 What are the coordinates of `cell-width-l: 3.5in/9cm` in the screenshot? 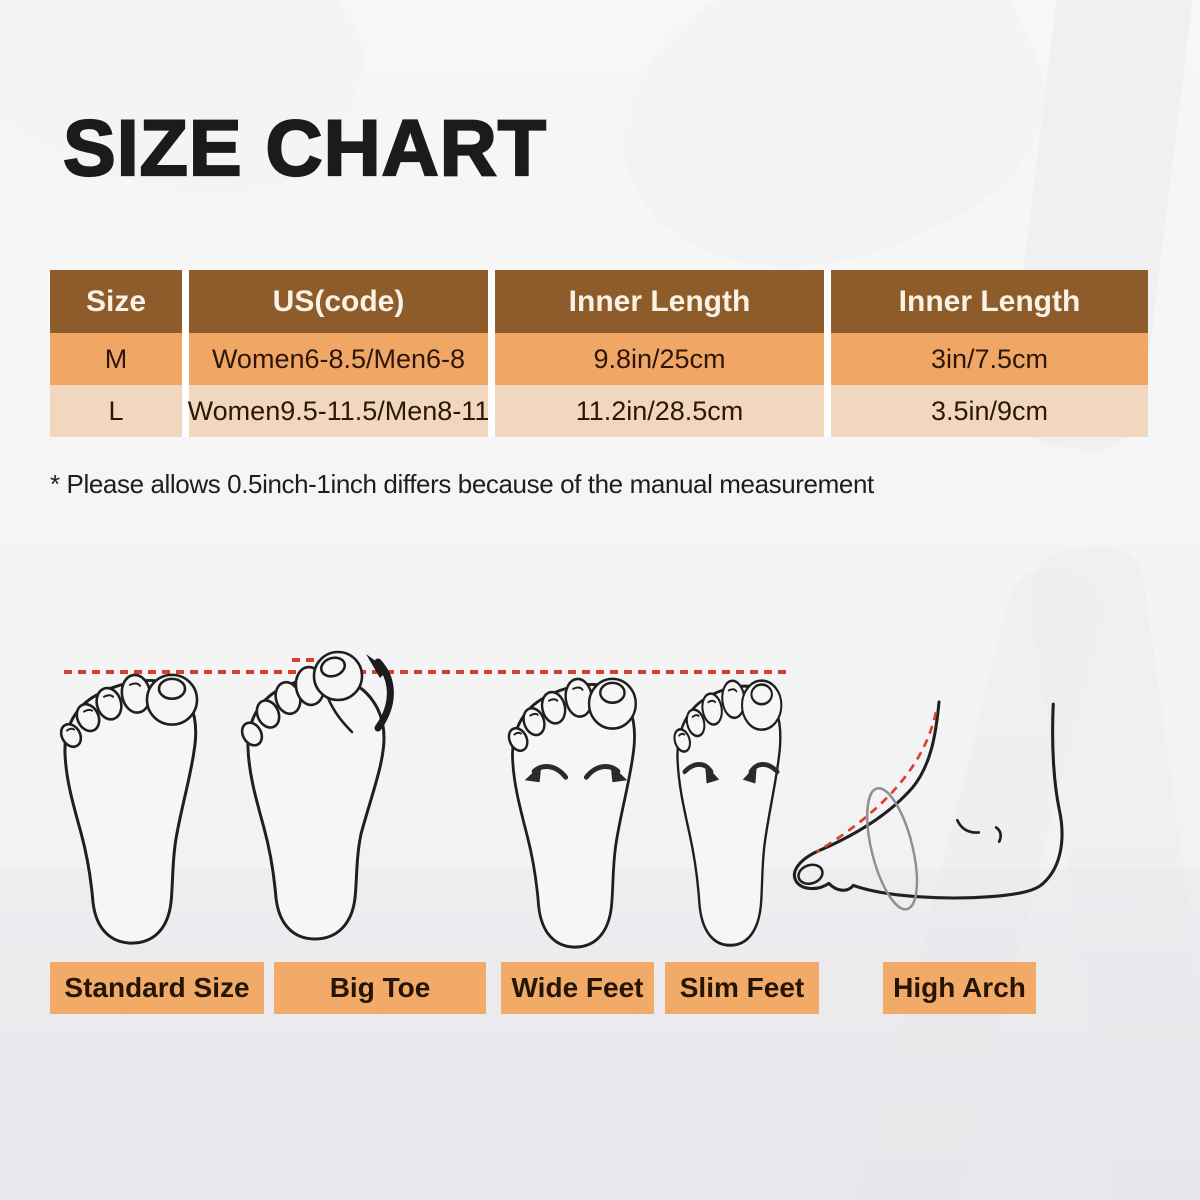 It's located at (989, 411).